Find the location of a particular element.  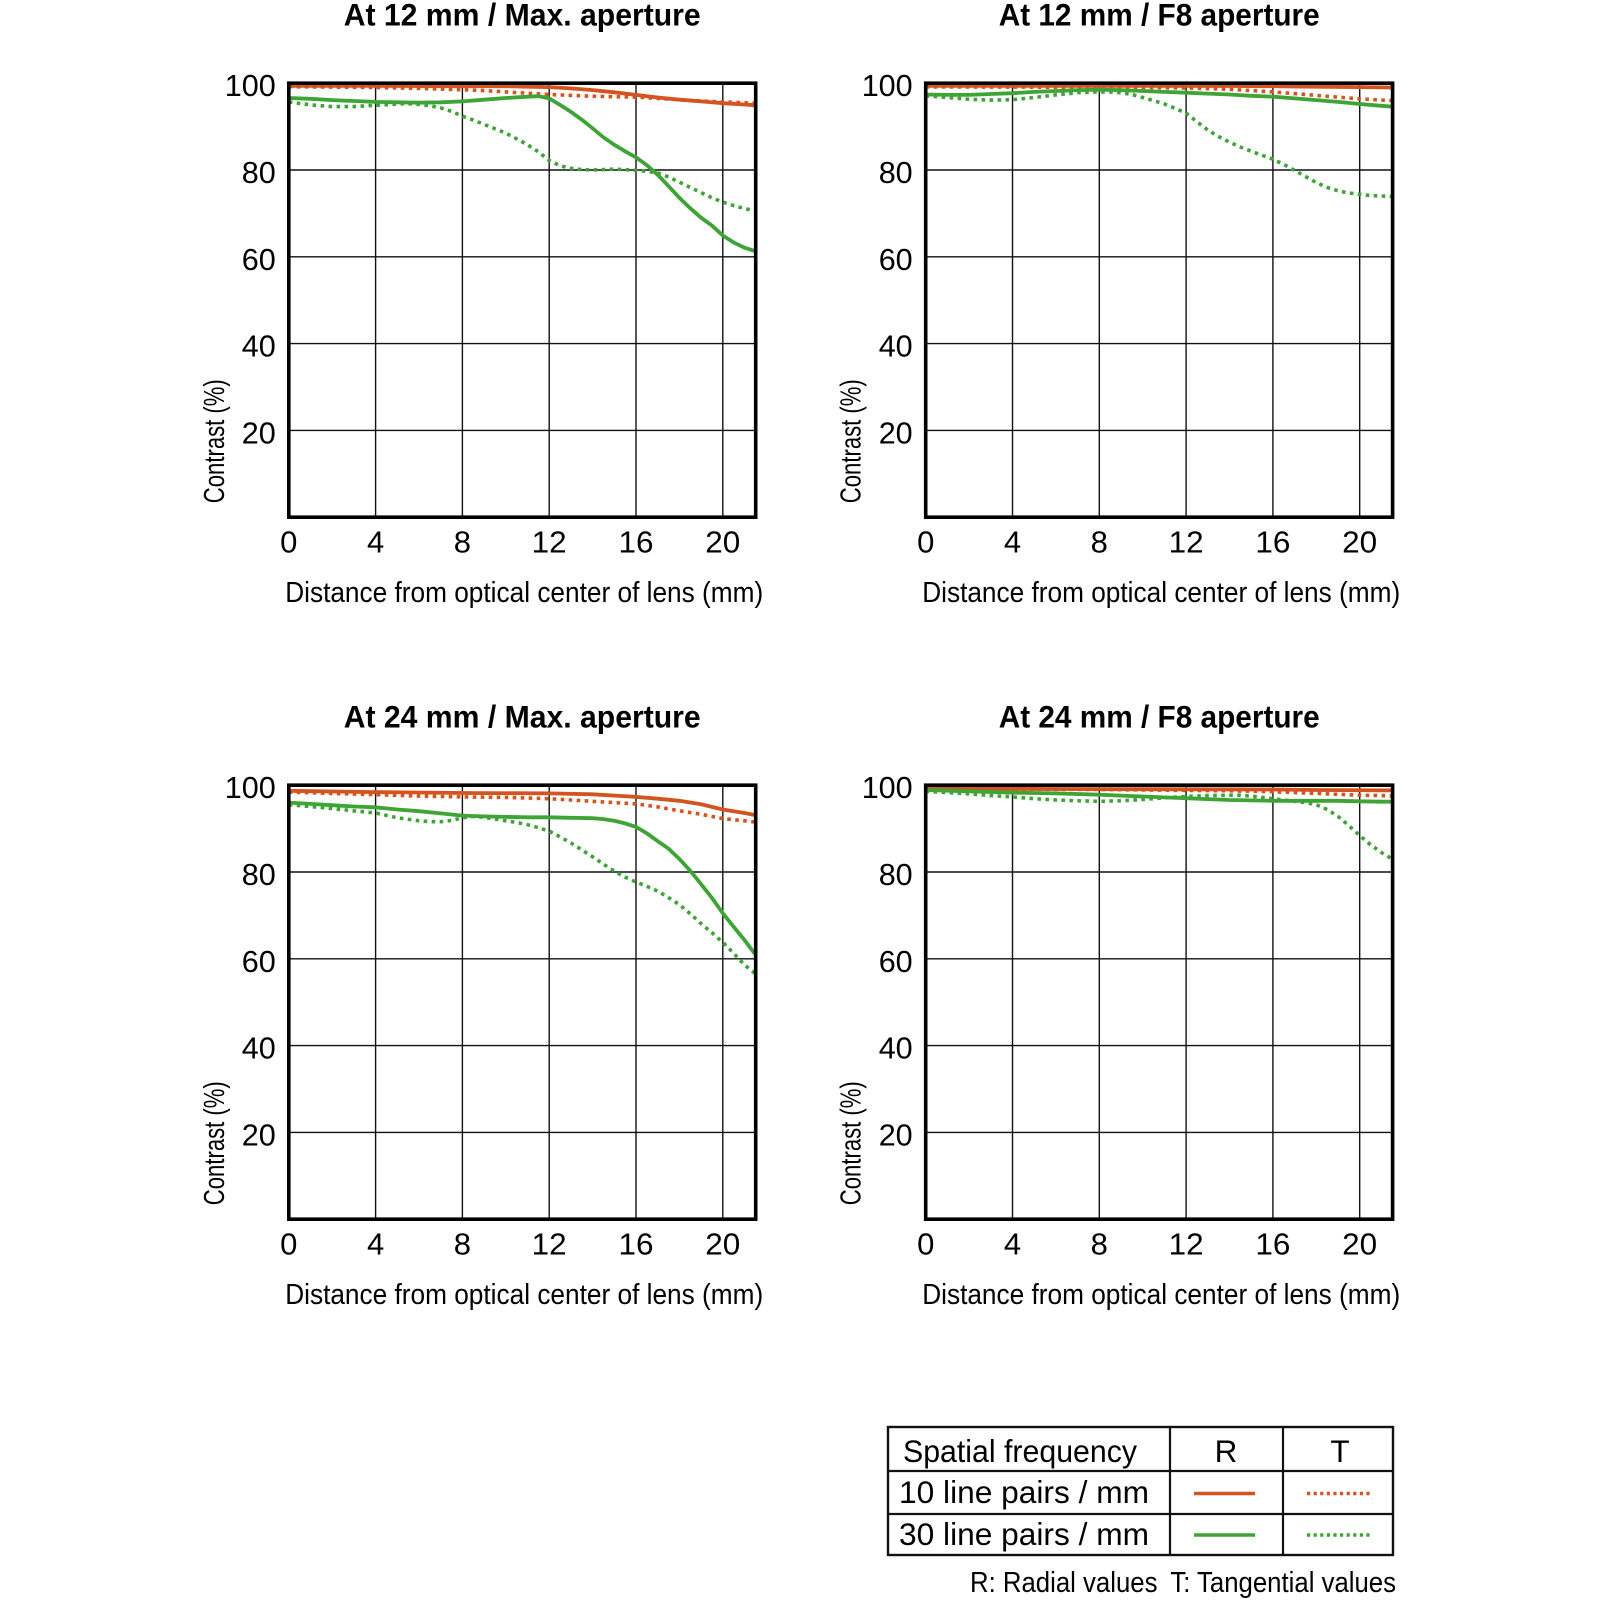

svg-text: At 24 mm / F8 aperture is located at coordinates (1159, 717).